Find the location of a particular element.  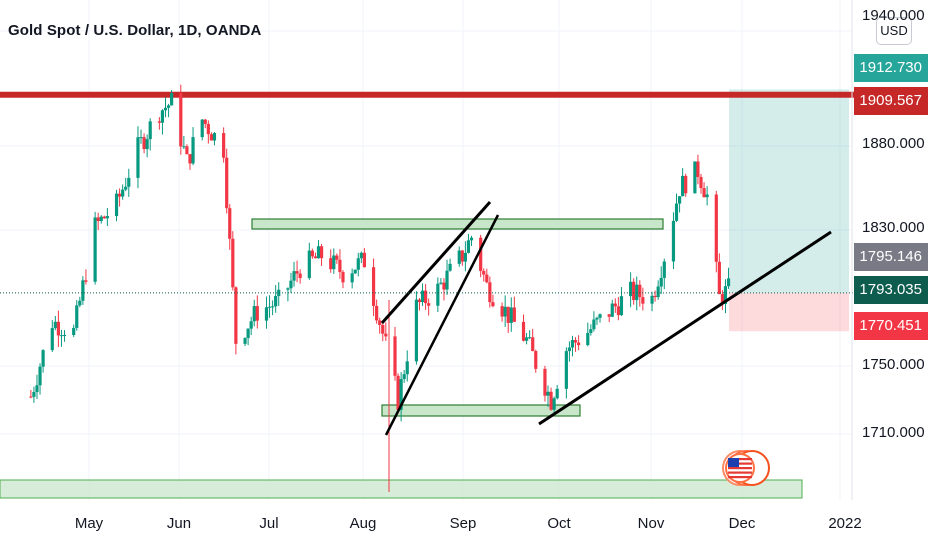

last-price-tag: 1795.146 is located at coordinates (891, 257).